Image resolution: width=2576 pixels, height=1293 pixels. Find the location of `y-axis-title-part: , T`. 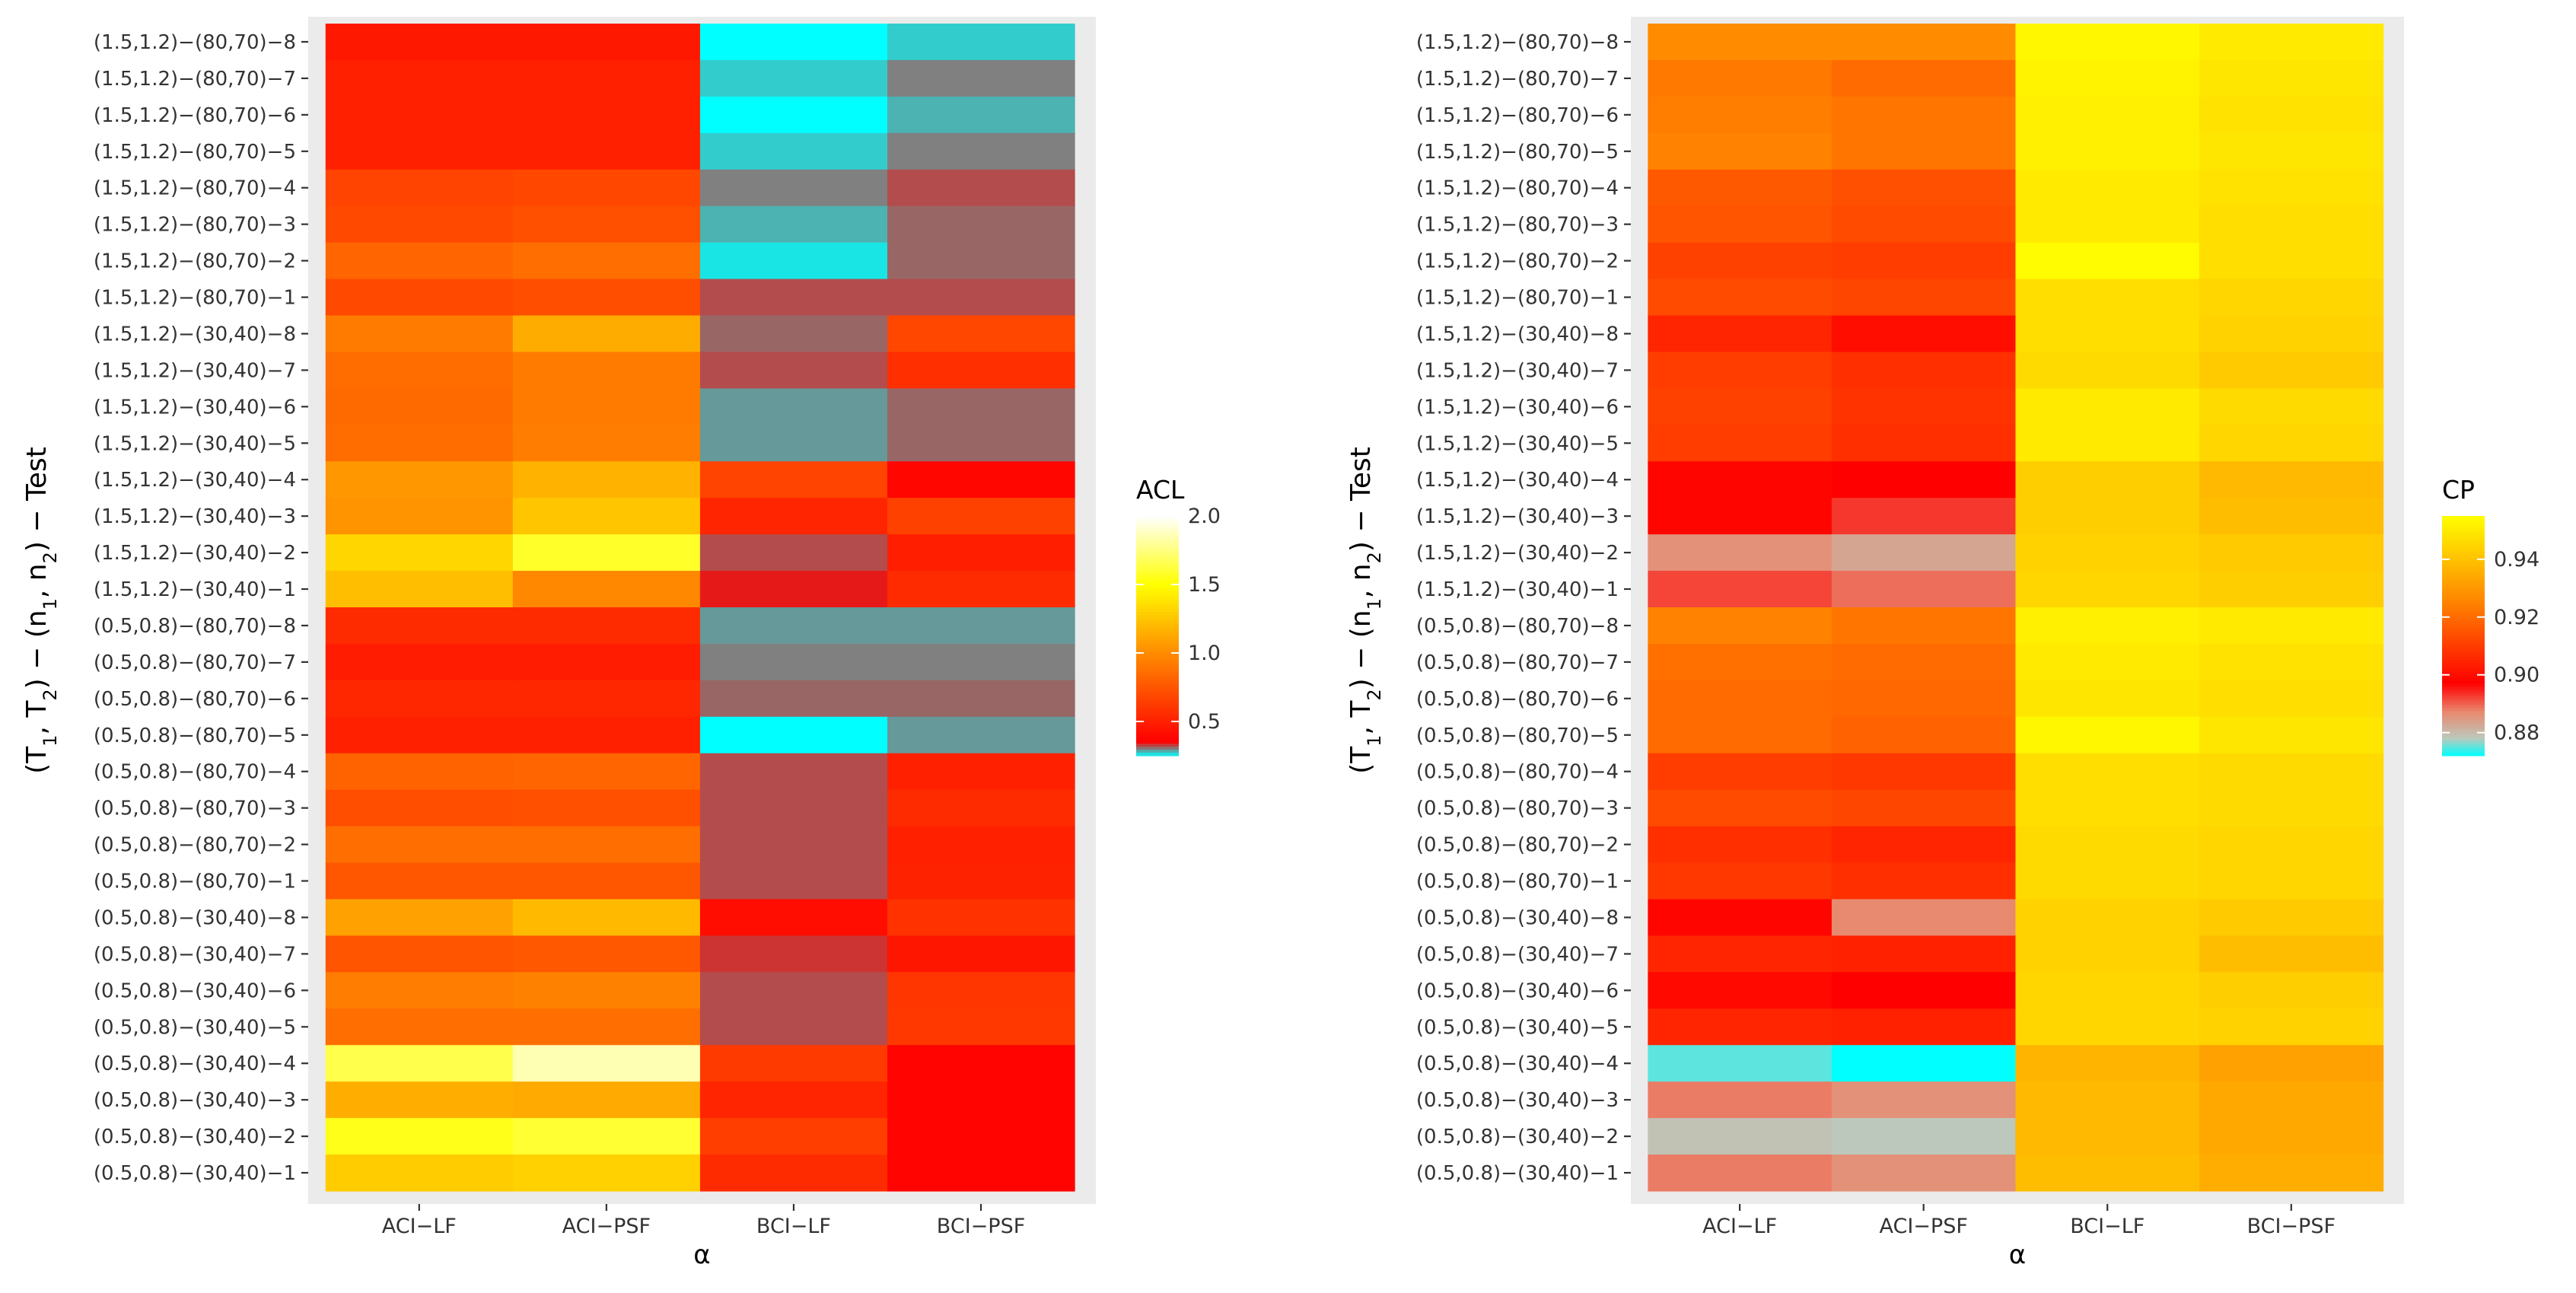

y-axis-title-part: , T is located at coordinates (1361, 717).